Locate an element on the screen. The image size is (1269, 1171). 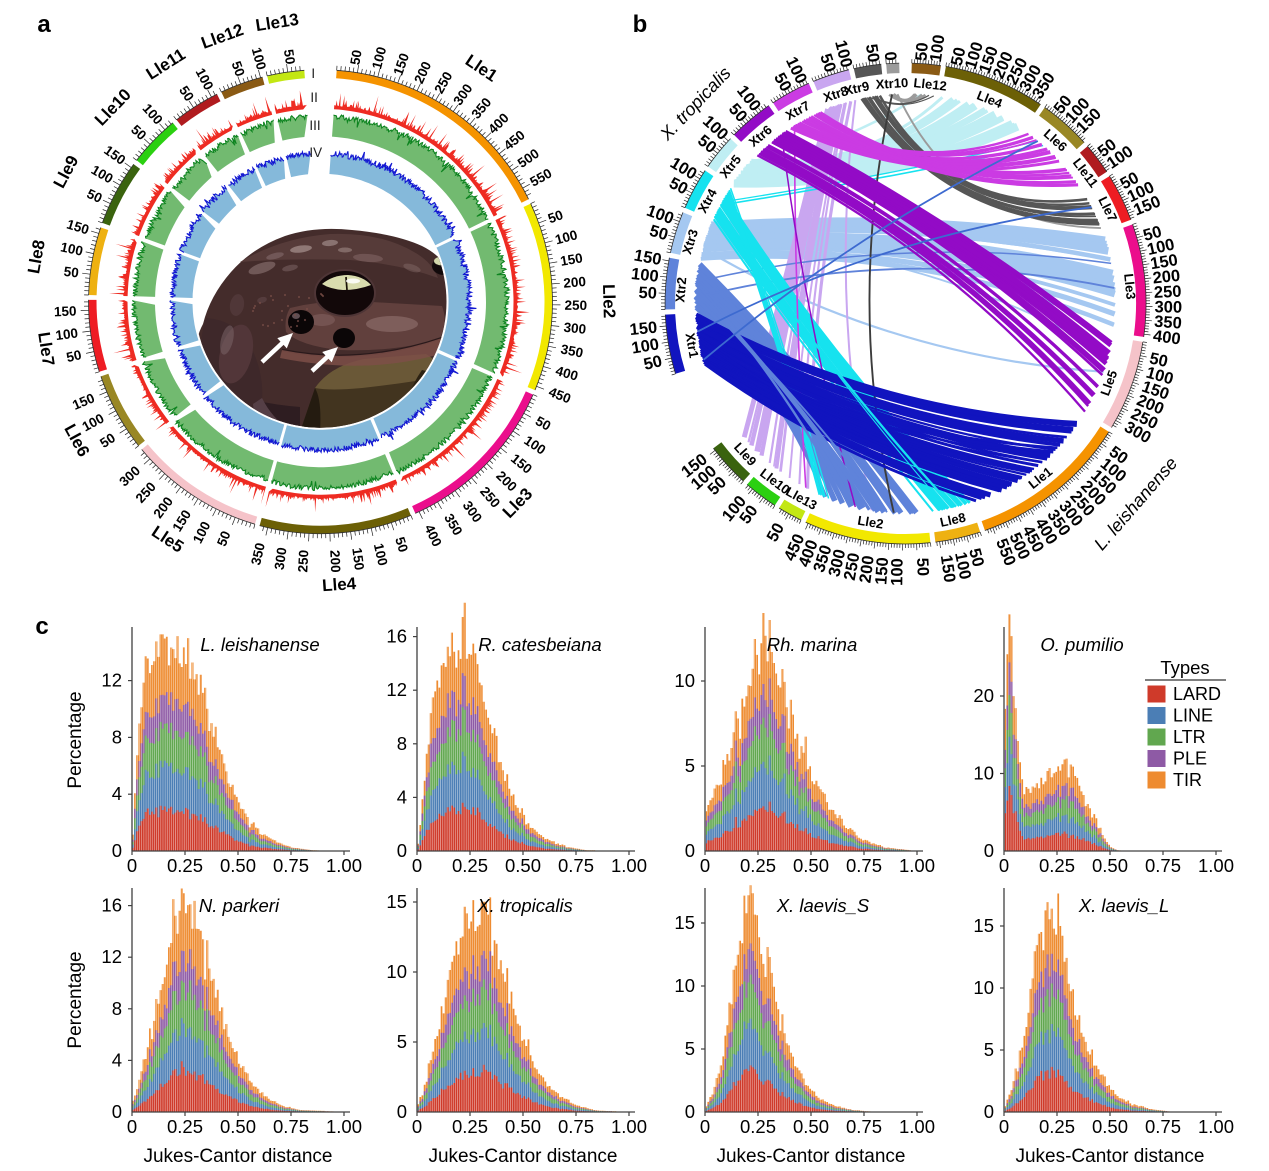
svg-text: Xtr1 is located at coordinates (692, 345).